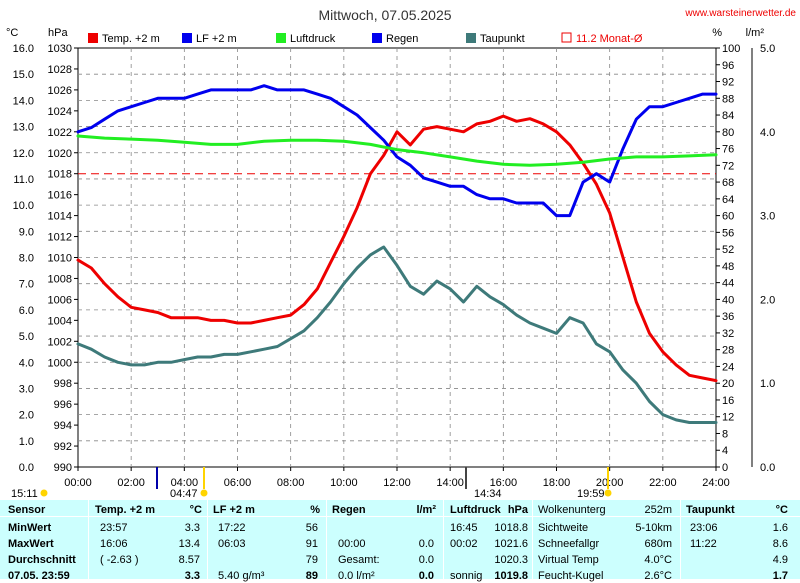 This screenshot has width=800, height=583. Describe the element at coordinates (728, 133) in the screenshot. I see `humidity-tick-label: 80` at that location.